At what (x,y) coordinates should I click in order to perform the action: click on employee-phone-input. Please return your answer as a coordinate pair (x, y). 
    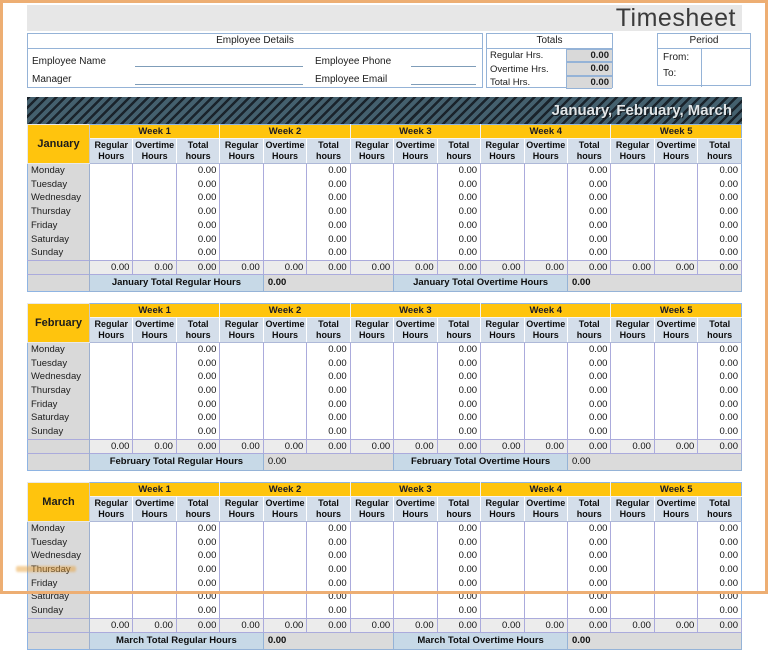
    Looking at the image, I should click on (443, 60).